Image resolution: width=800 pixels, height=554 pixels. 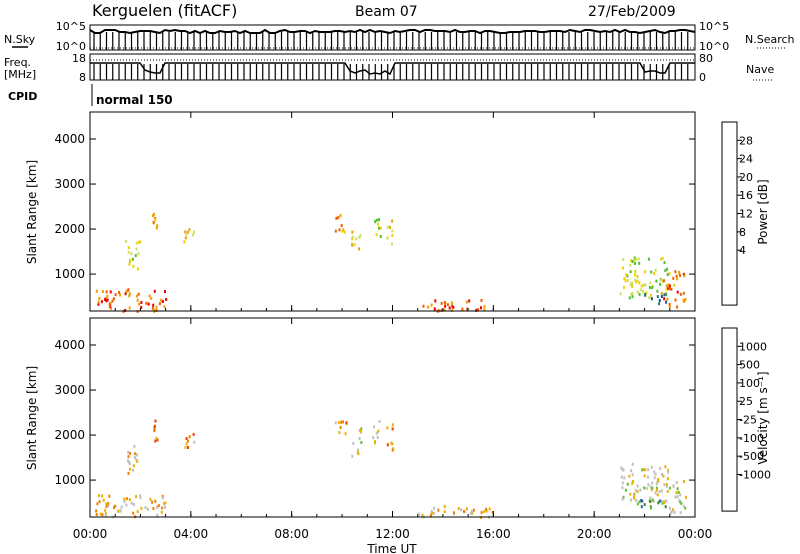 I want to click on time-axis-label: Time UT, so click(x=391, y=548).